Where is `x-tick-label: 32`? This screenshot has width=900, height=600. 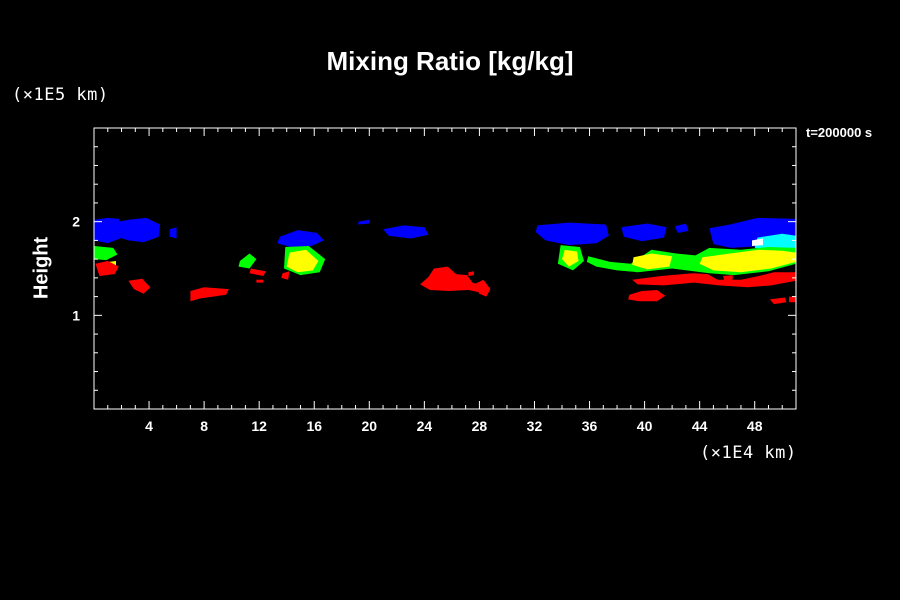
x-tick-label: 32 is located at coordinates (535, 426).